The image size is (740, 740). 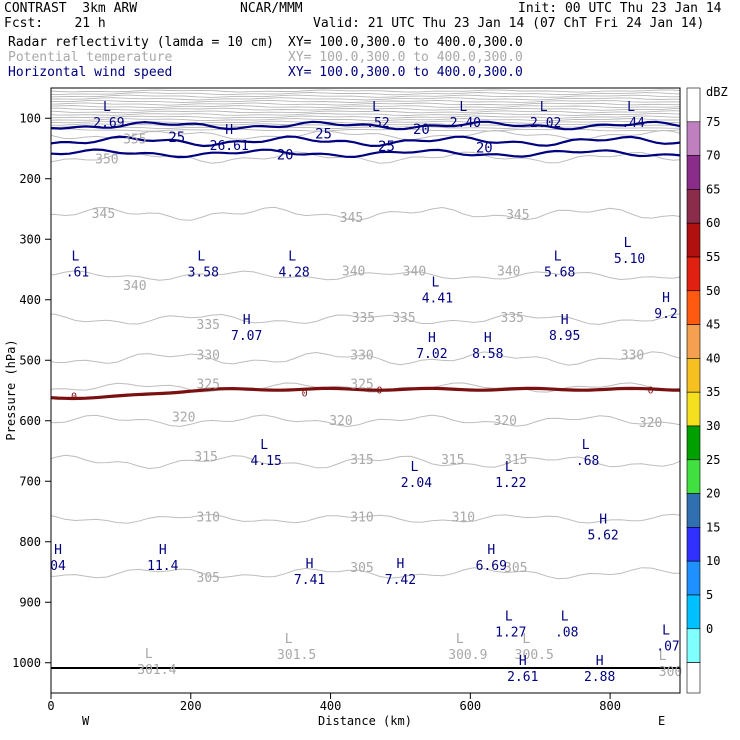 I want to click on colorbar-level-label: 20, so click(x=713, y=494).